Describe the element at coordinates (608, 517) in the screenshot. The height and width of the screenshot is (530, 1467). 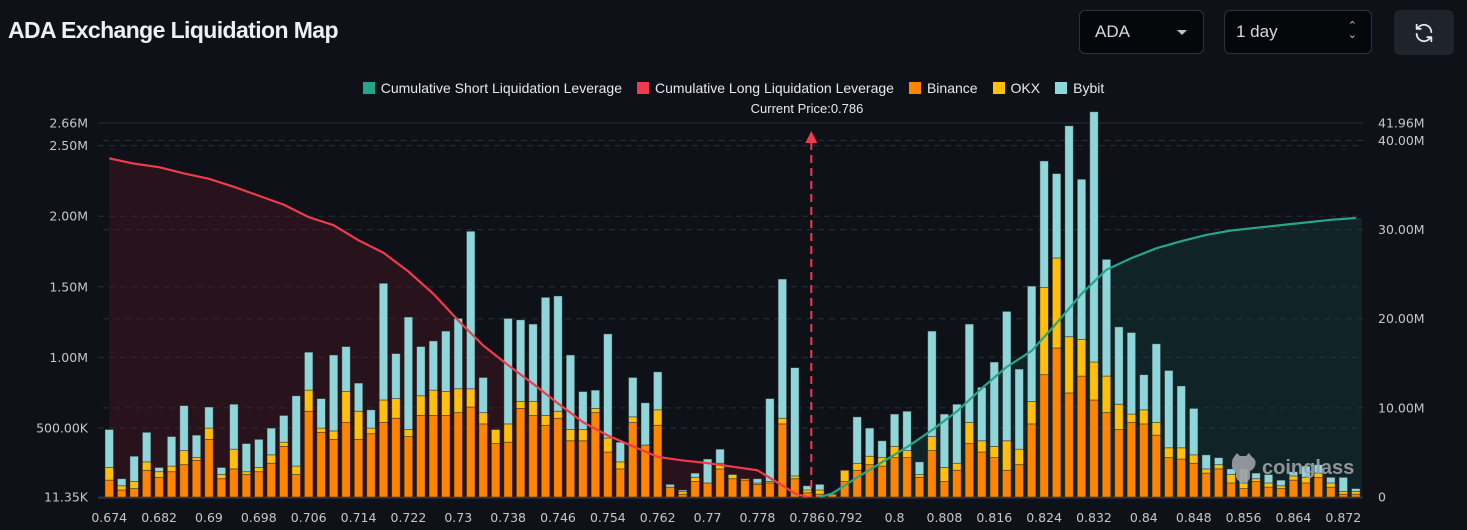
I see `x-tick-label: 0.754` at that location.